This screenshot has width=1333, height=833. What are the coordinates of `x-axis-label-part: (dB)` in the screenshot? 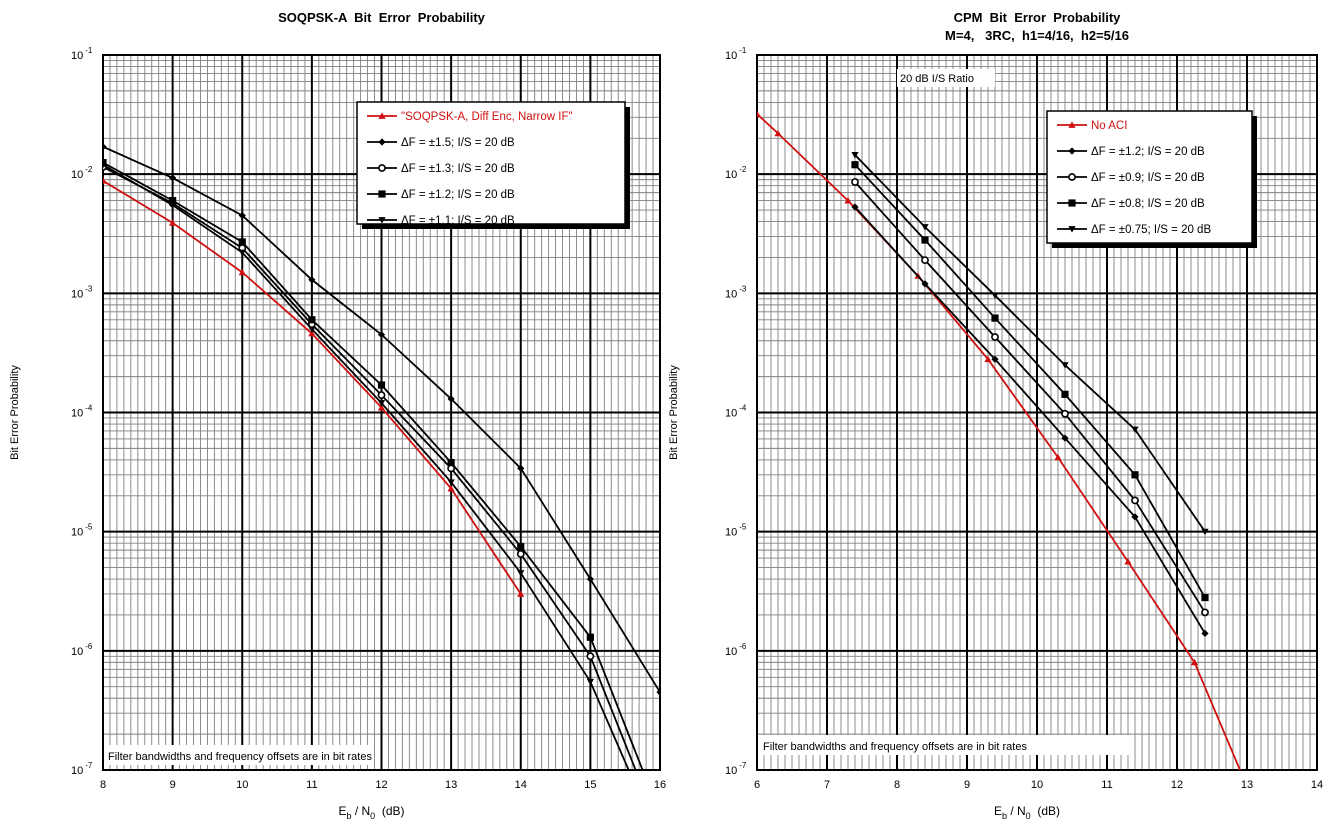 It's located at (1045, 811).